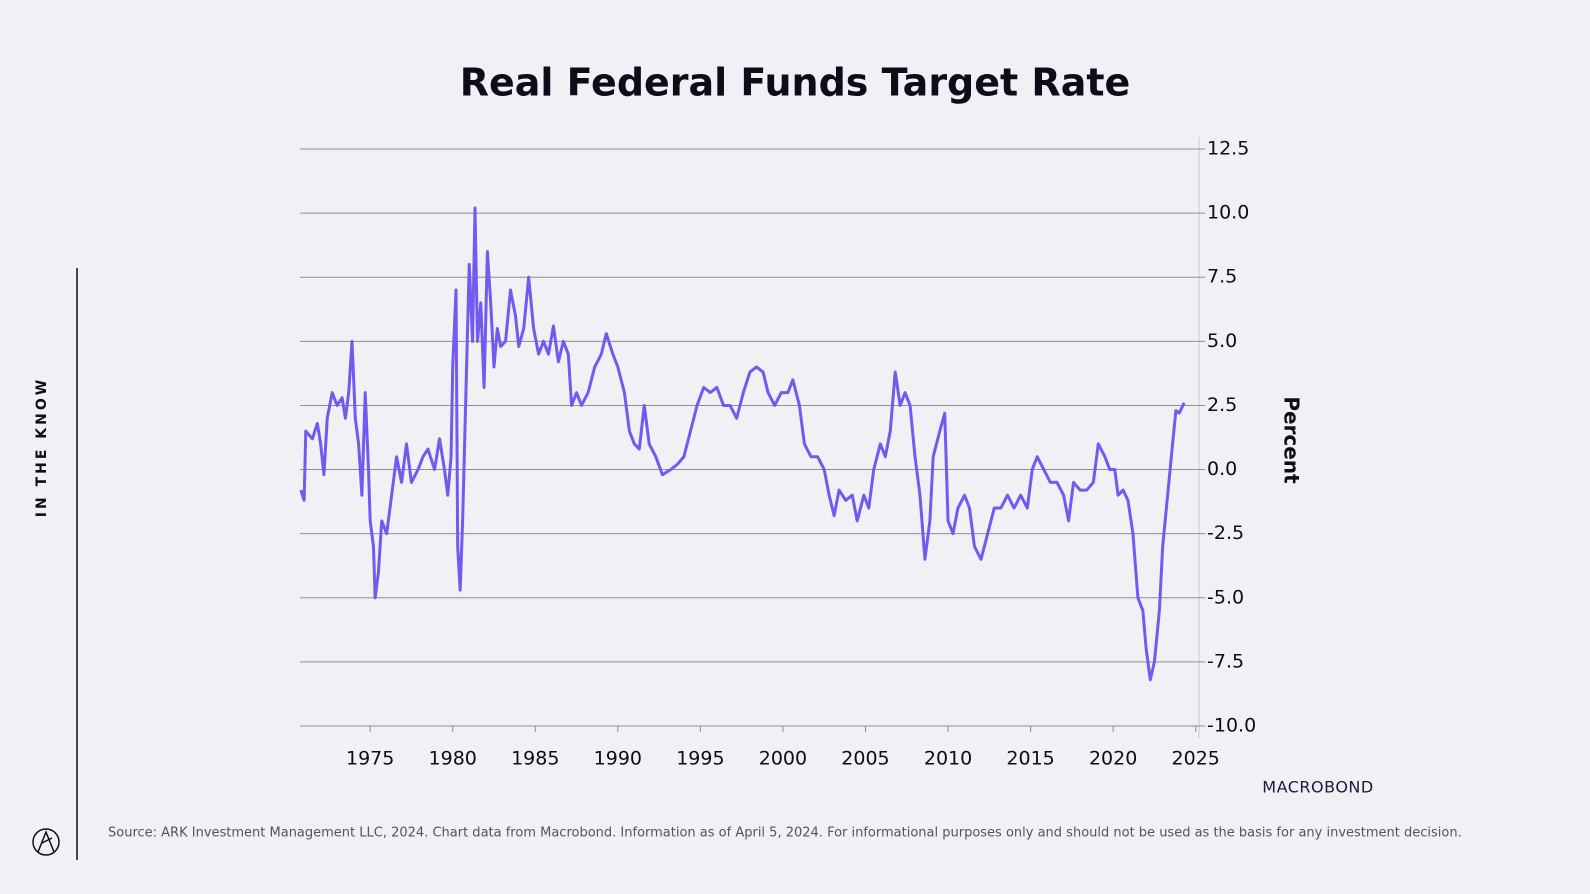 The height and width of the screenshot is (894, 1590). What do you see at coordinates (46, 842) in the screenshot?
I see `logo` at bounding box center [46, 842].